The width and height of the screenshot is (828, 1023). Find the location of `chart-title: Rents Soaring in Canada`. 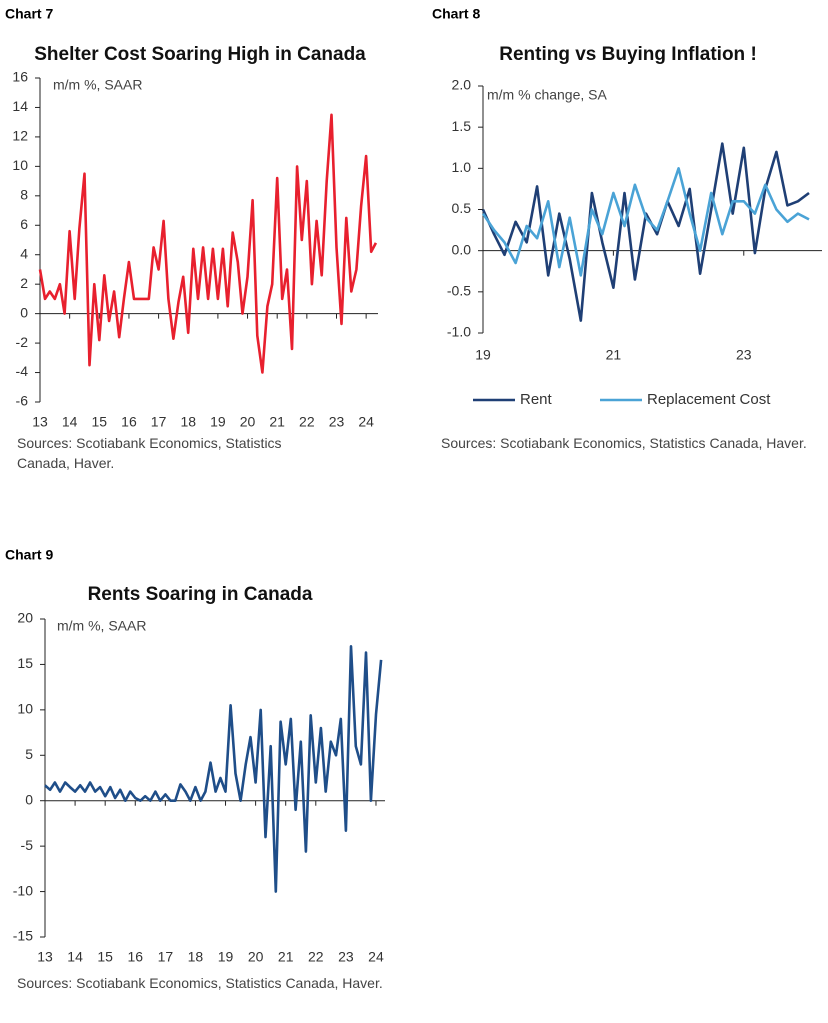

chart-title: Rents Soaring in Canada is located at coordinates (200, 594).